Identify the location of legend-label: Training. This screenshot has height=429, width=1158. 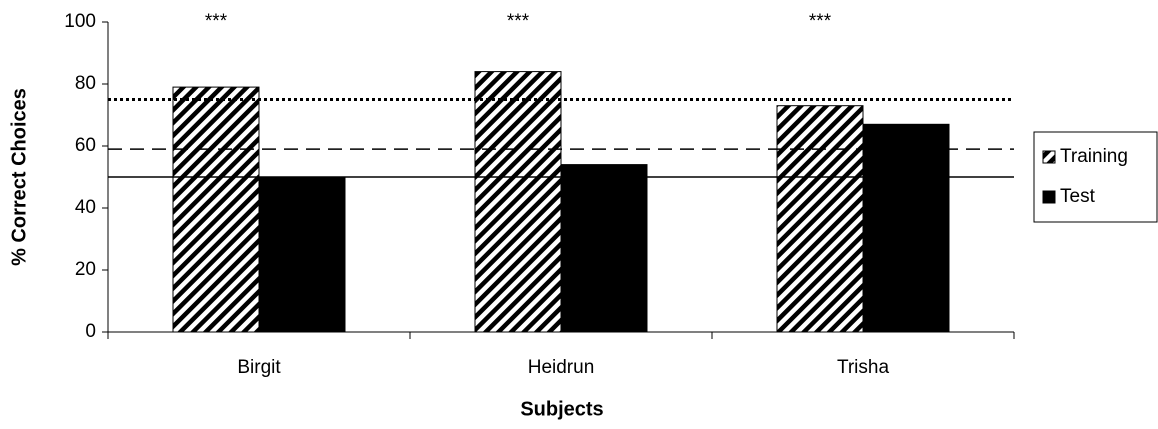
(1094, 156).